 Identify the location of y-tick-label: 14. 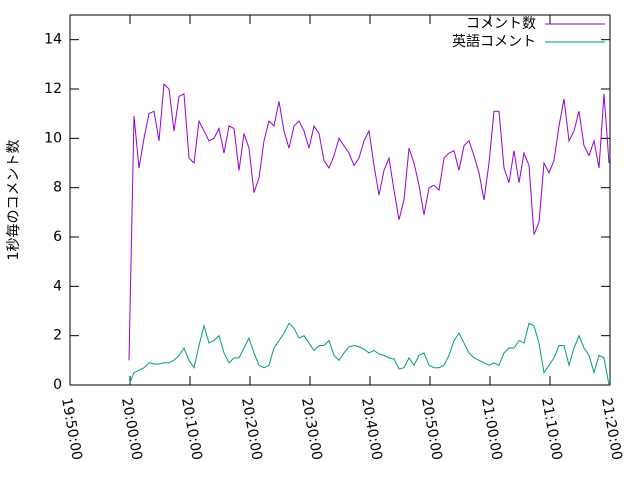
(53, 40).